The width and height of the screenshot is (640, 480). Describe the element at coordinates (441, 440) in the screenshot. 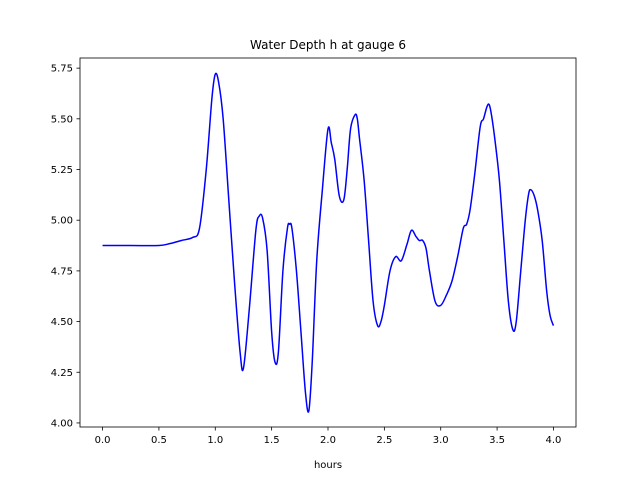

I see `x-tick-label: 3.0` at that location.